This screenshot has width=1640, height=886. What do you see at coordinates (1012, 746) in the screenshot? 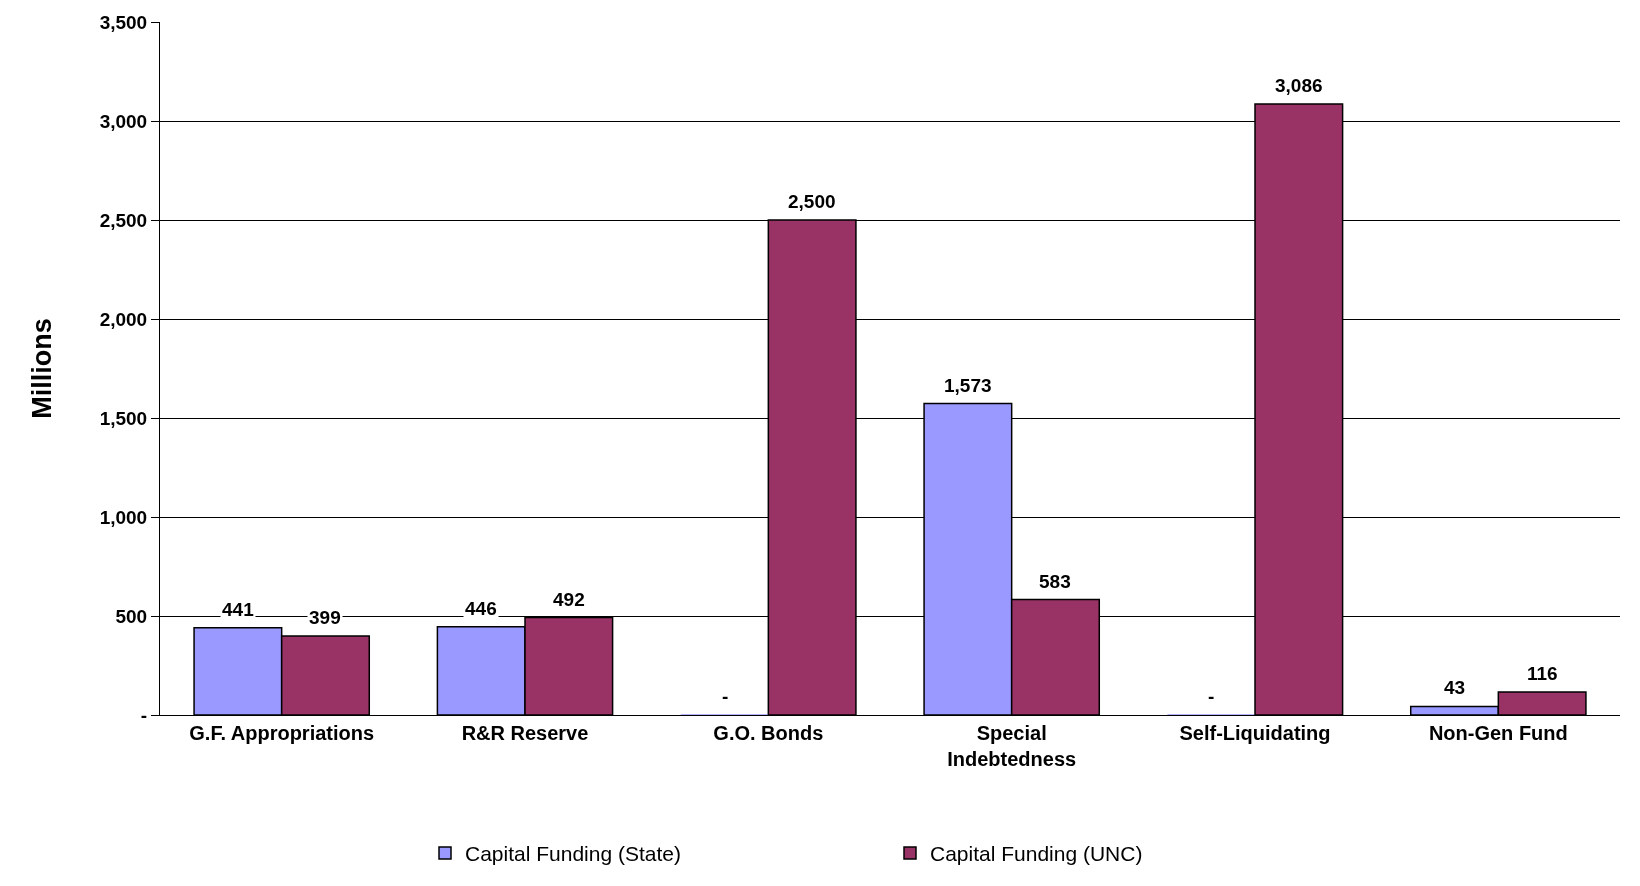
I see `x-tick-label: Special Indebtedness` at bounding box center [1012, 746].